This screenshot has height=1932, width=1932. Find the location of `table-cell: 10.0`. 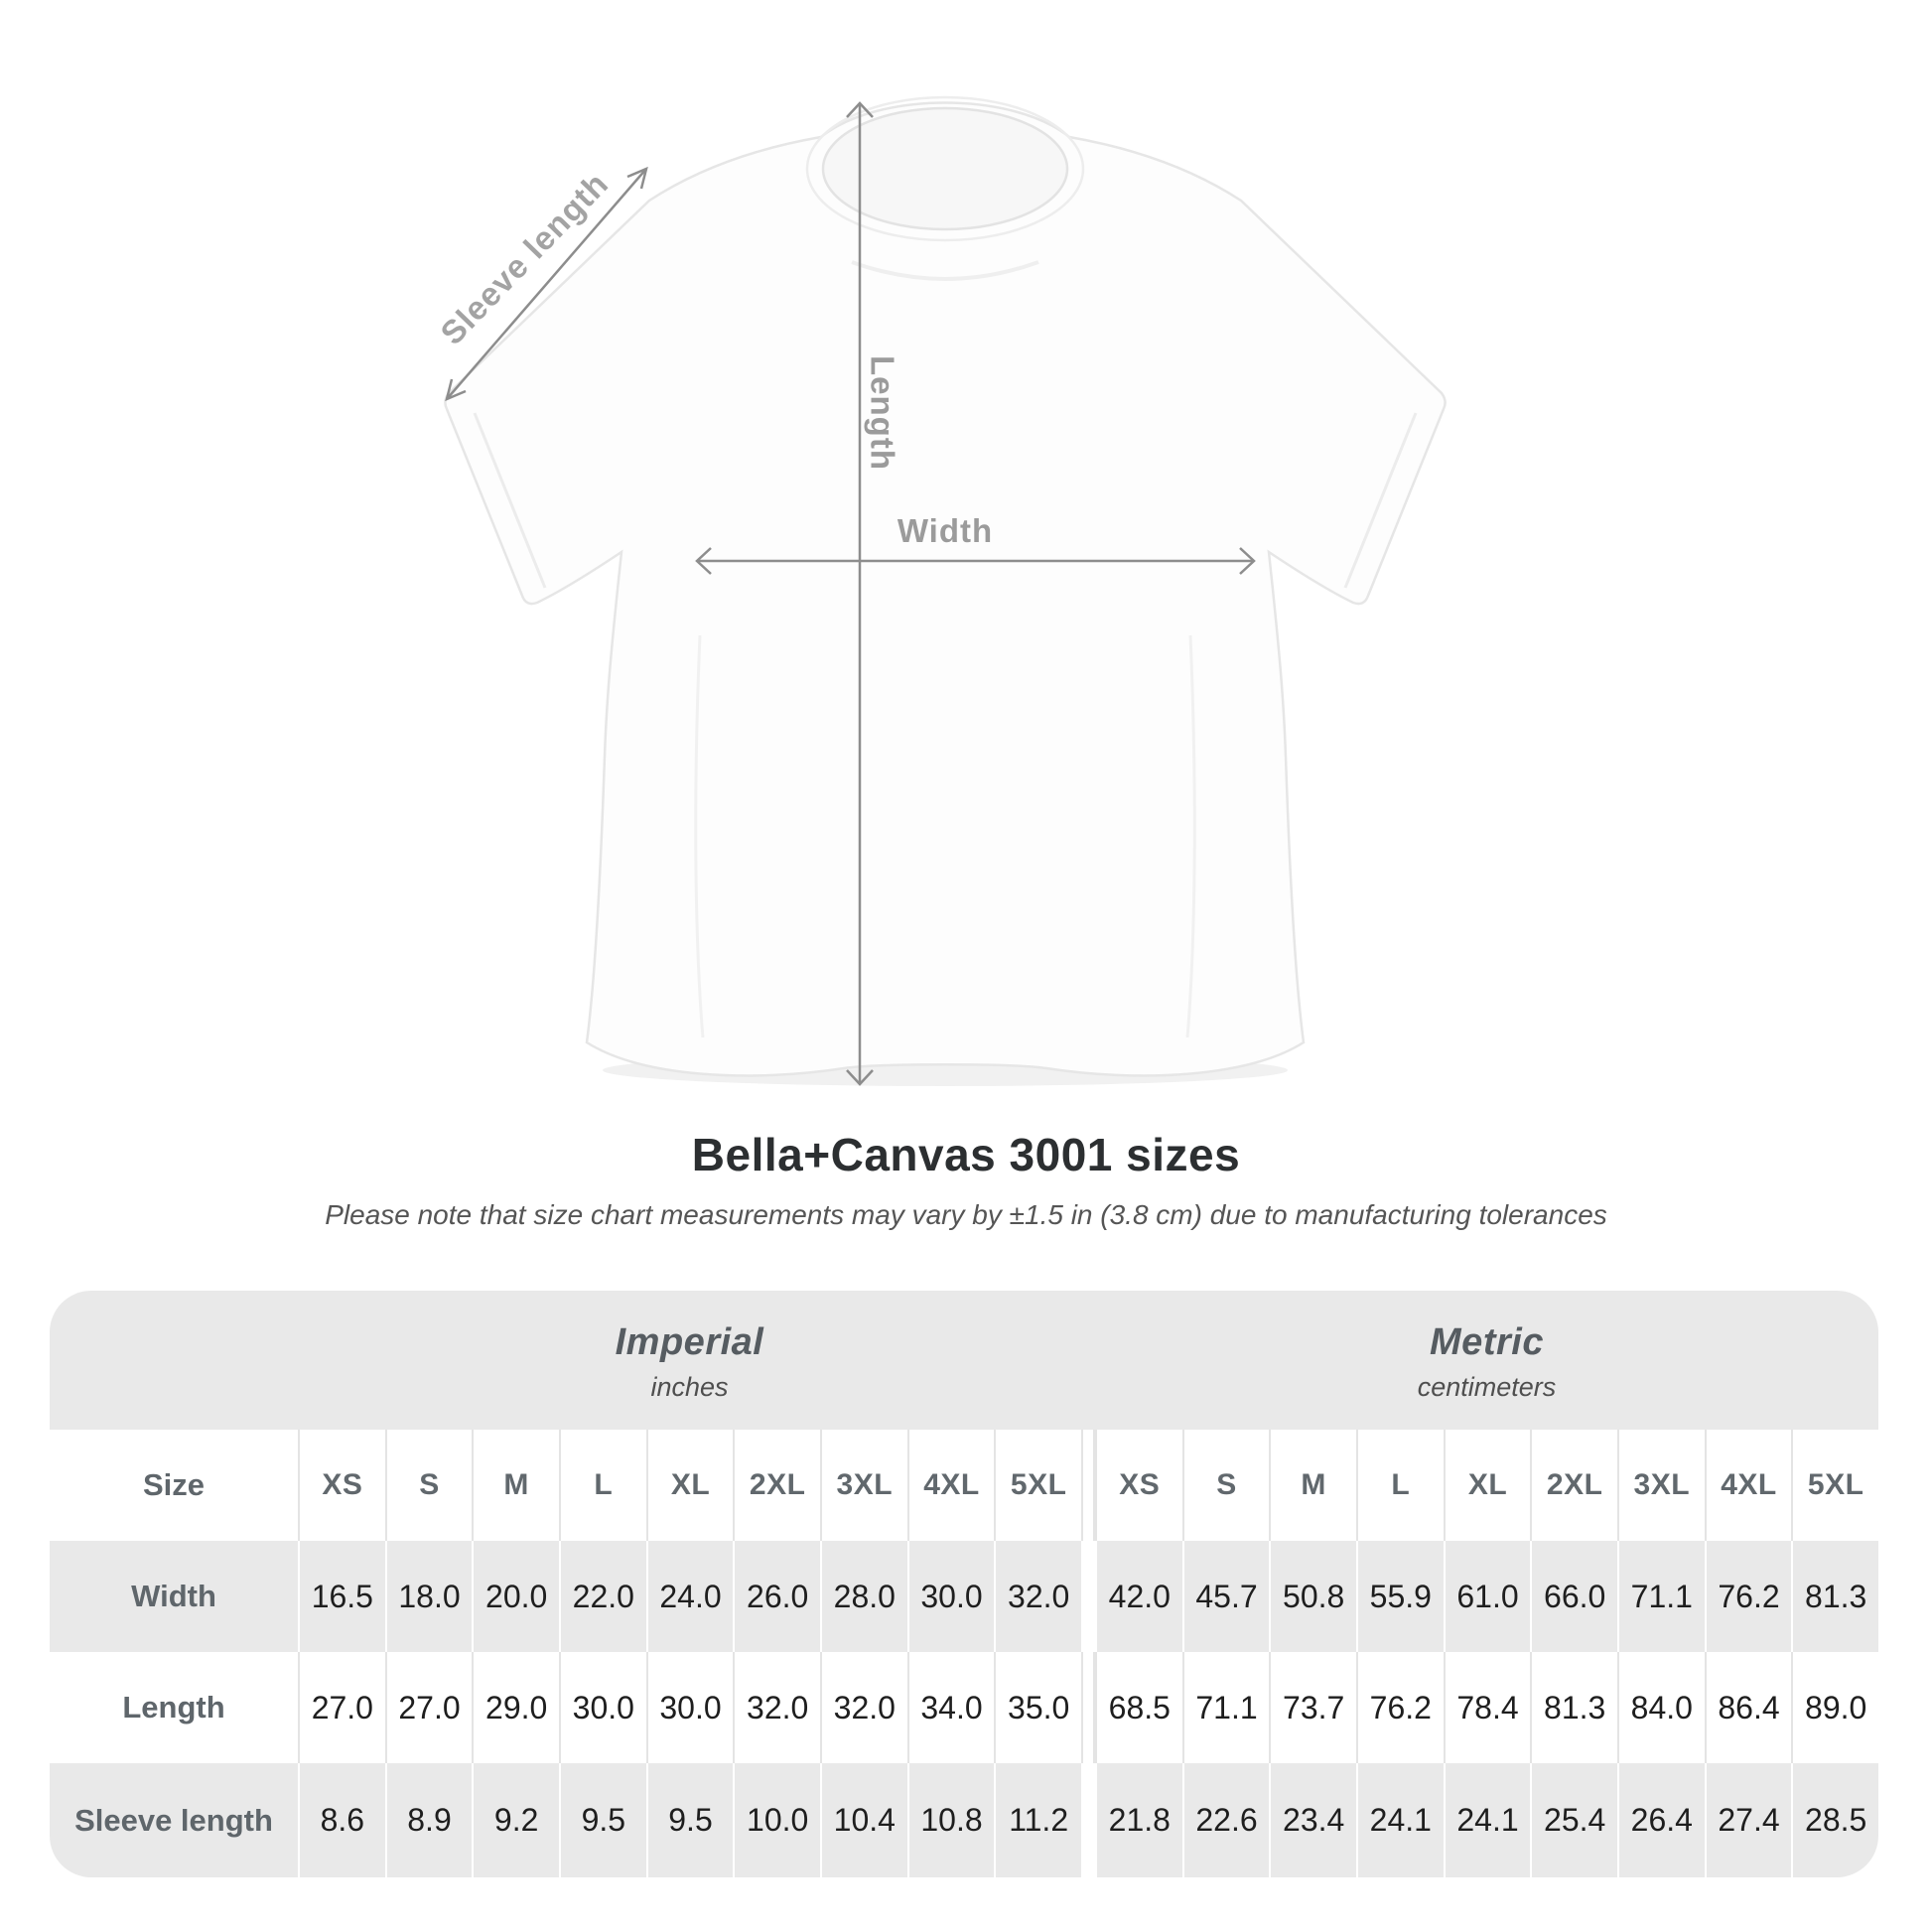

table-cell: 10.0 is located at coordinates (776, 1820).